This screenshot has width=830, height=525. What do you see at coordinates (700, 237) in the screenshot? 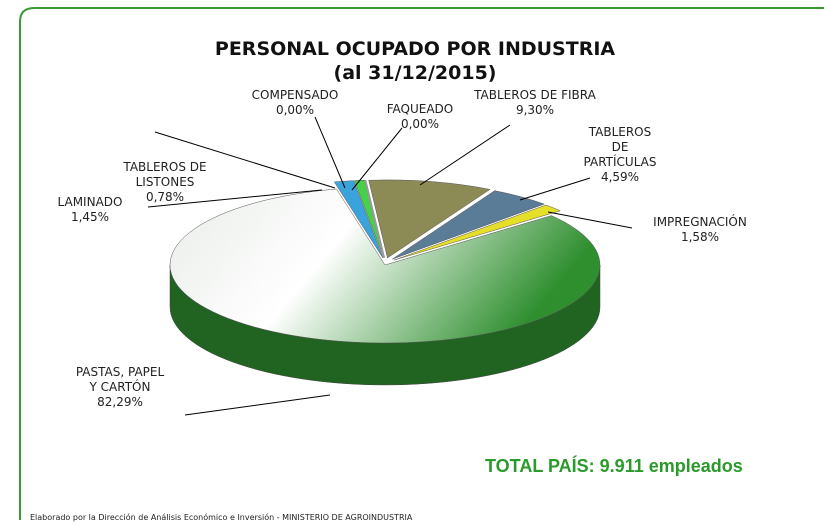
I see `value-label: 1,58%` at bounding box center [700, 237].